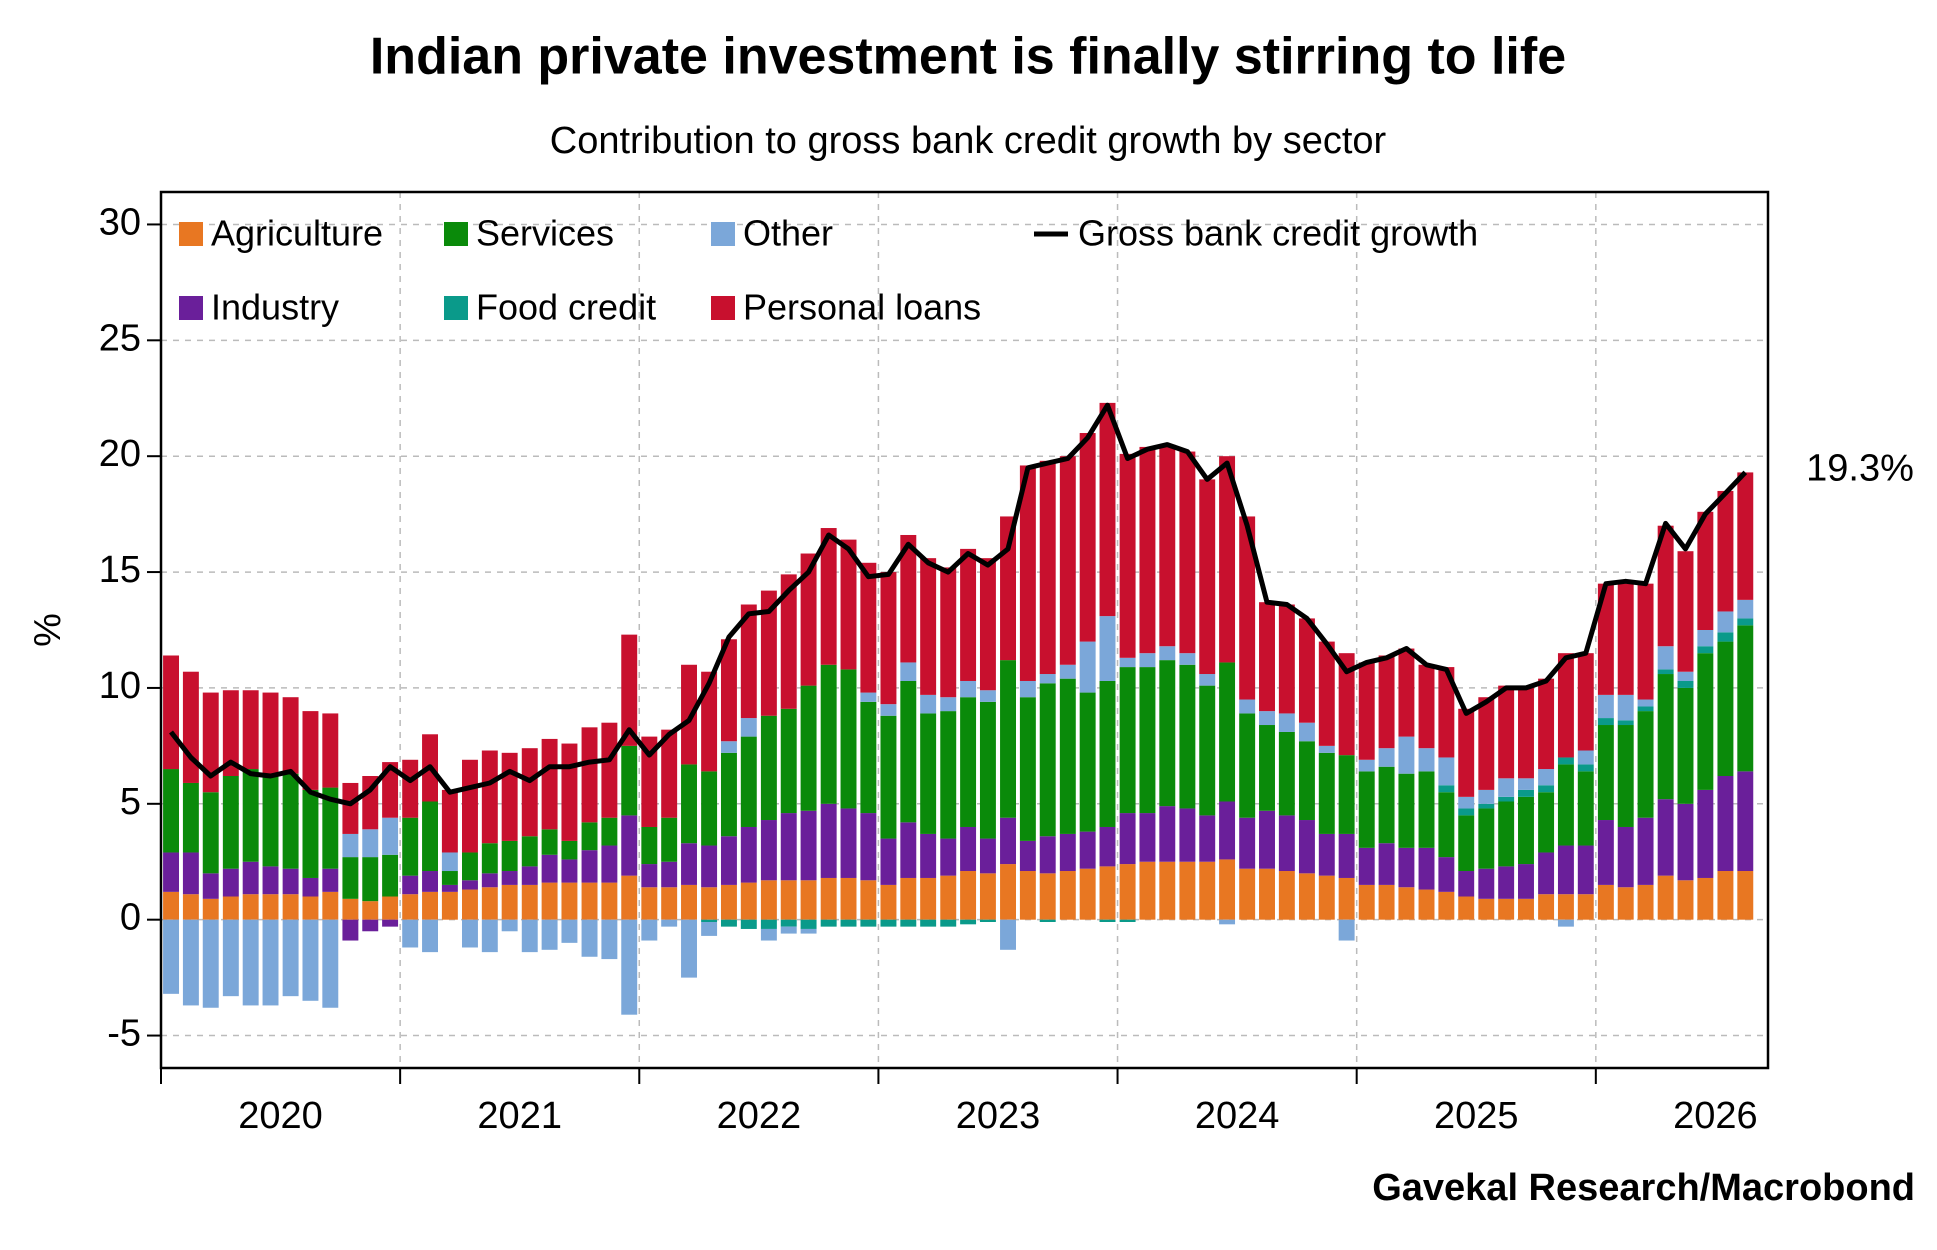 Image resolution: width=1937 pixels, height=1250 pixels. I want to click on legend-item: Other, so click(772, 233).